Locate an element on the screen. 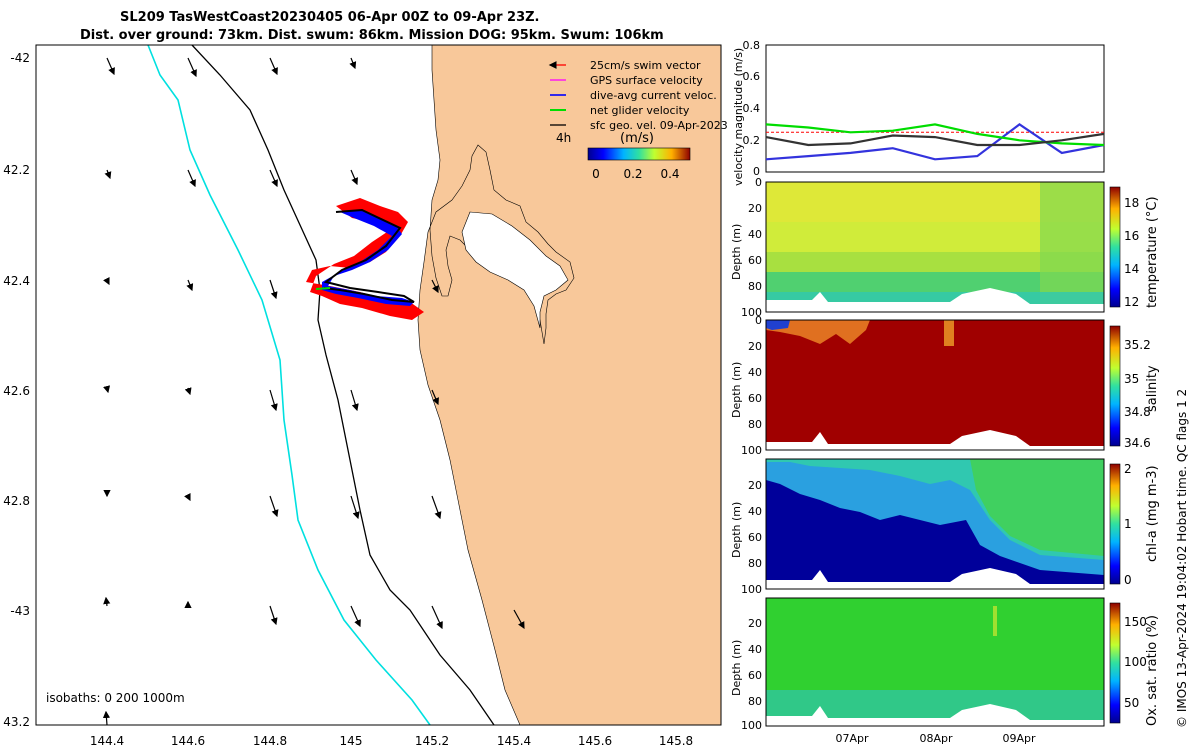 Image resolution: width=1200 pixels, height=750 pixels. legend-gps-velocity: GPS surface velocity is located at coordinates (646, 80).